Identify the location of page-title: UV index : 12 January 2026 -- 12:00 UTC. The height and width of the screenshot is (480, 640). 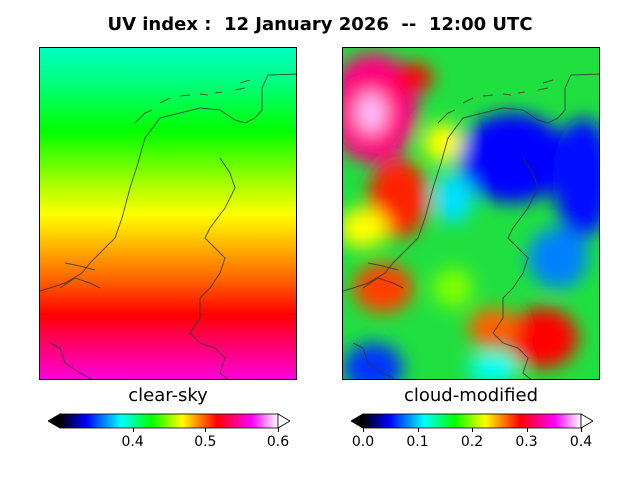
(320, 24).